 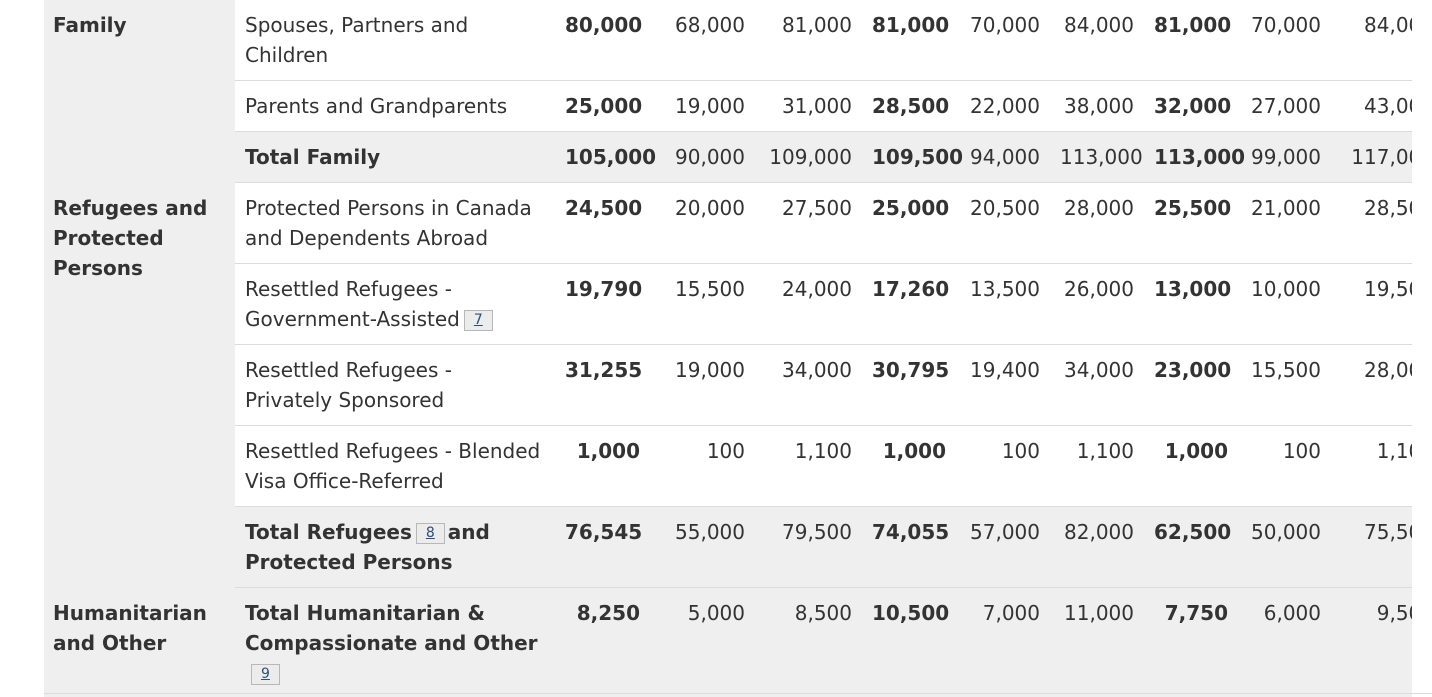 I want to click on low-2027: 6,000, so click(x=1284, y=642).